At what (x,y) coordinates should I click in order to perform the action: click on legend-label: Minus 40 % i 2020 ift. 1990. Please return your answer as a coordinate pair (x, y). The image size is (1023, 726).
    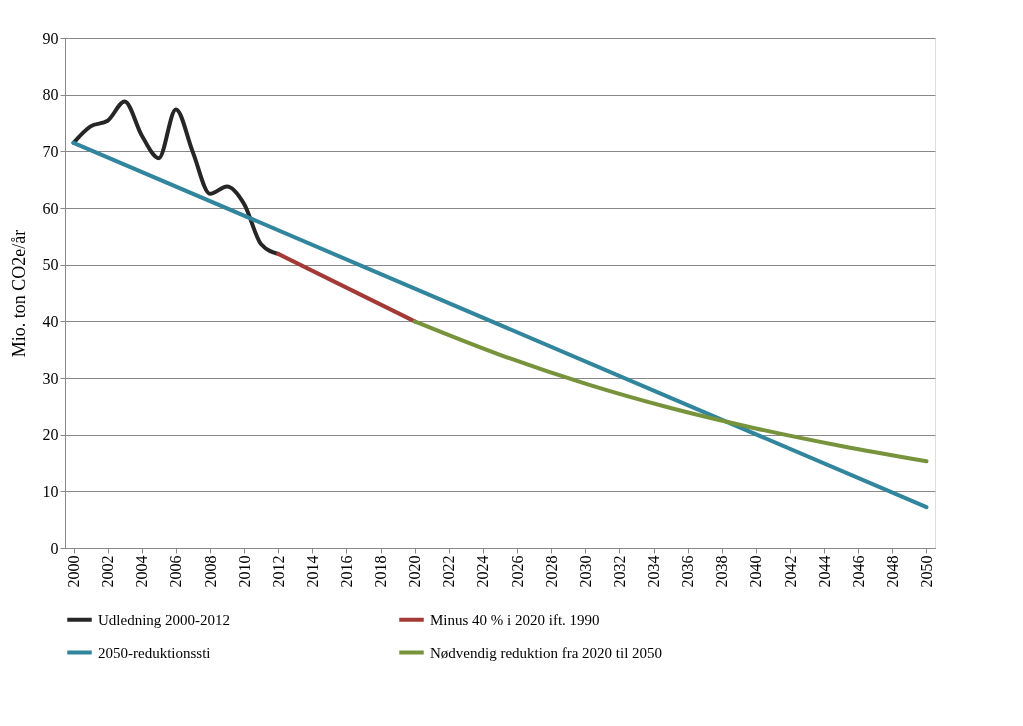
    Looking at the image, I should click on (515, 619).